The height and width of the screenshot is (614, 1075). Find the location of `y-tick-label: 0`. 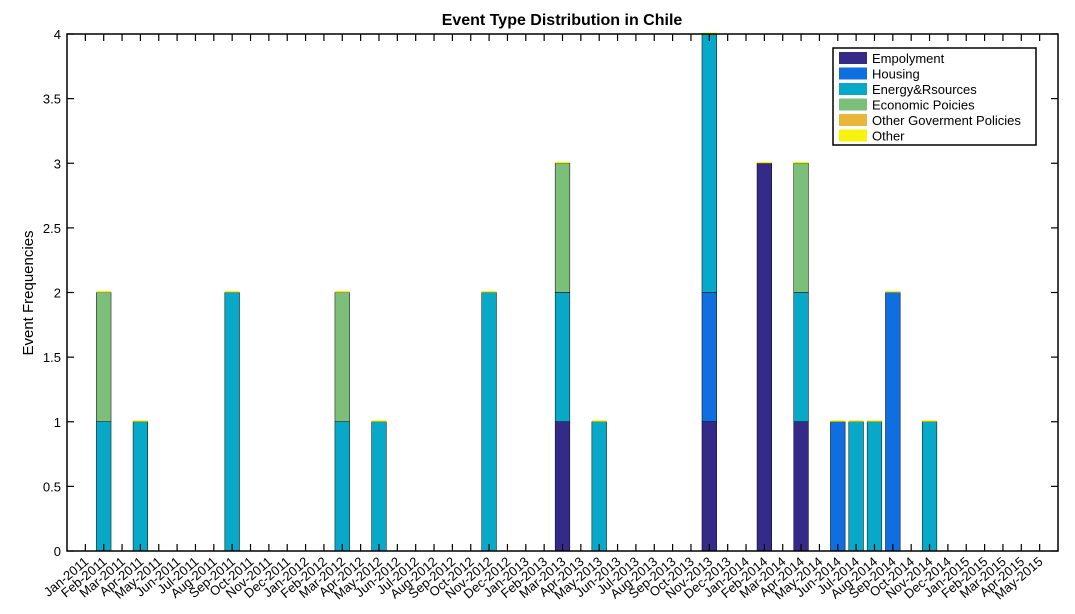

y-tick-label: 0 is located at coordinates (57, 551).